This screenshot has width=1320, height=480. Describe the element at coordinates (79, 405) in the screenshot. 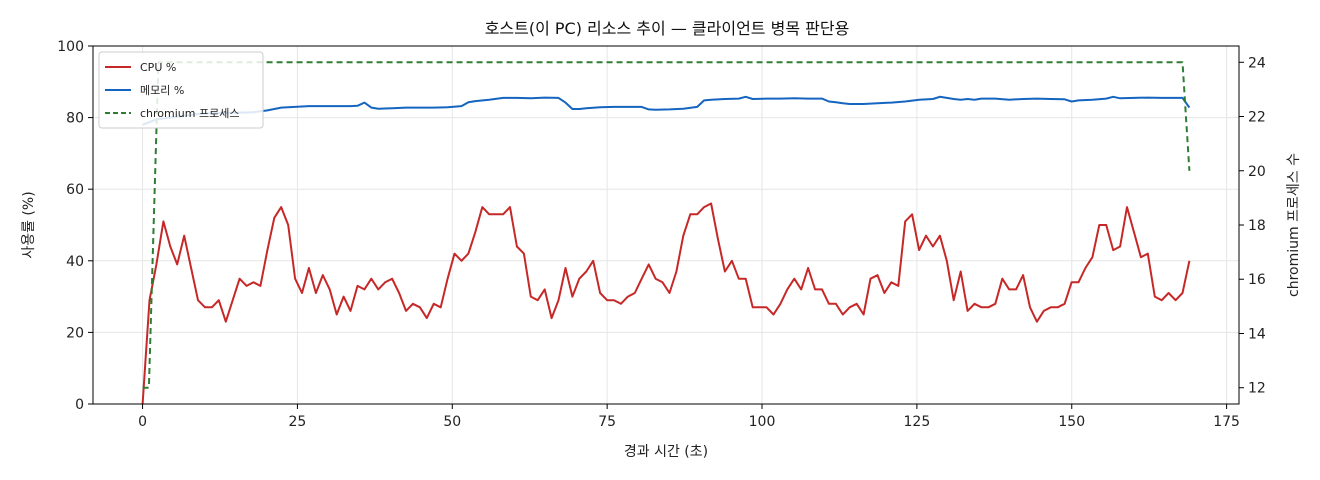

I see `y-tick-label: 0` at that location.